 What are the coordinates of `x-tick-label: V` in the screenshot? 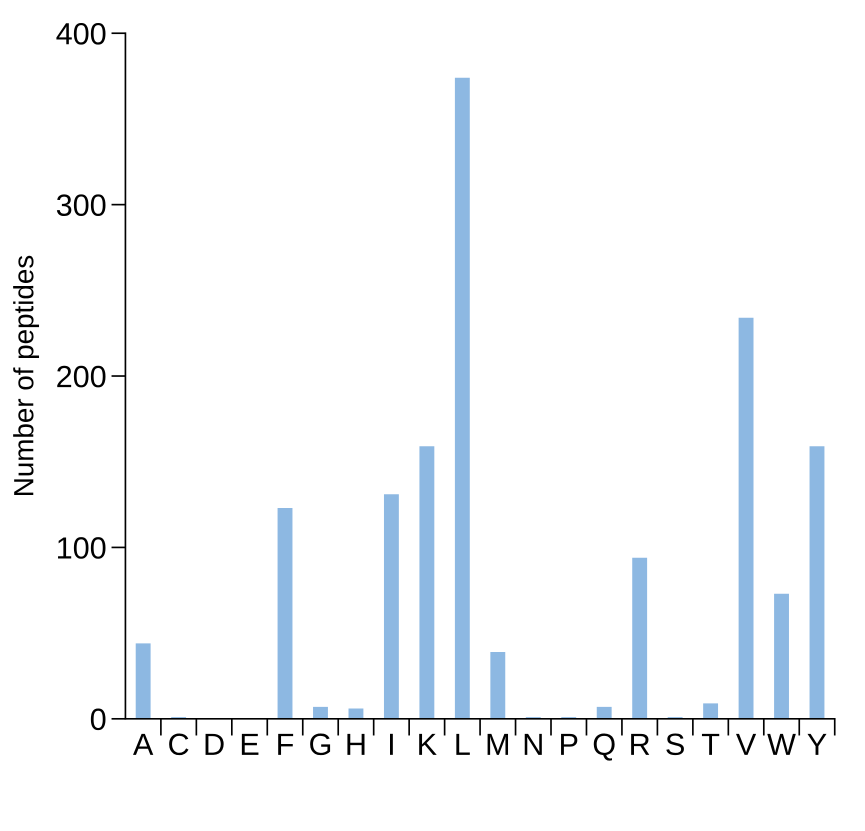 It's located at (746, 744).